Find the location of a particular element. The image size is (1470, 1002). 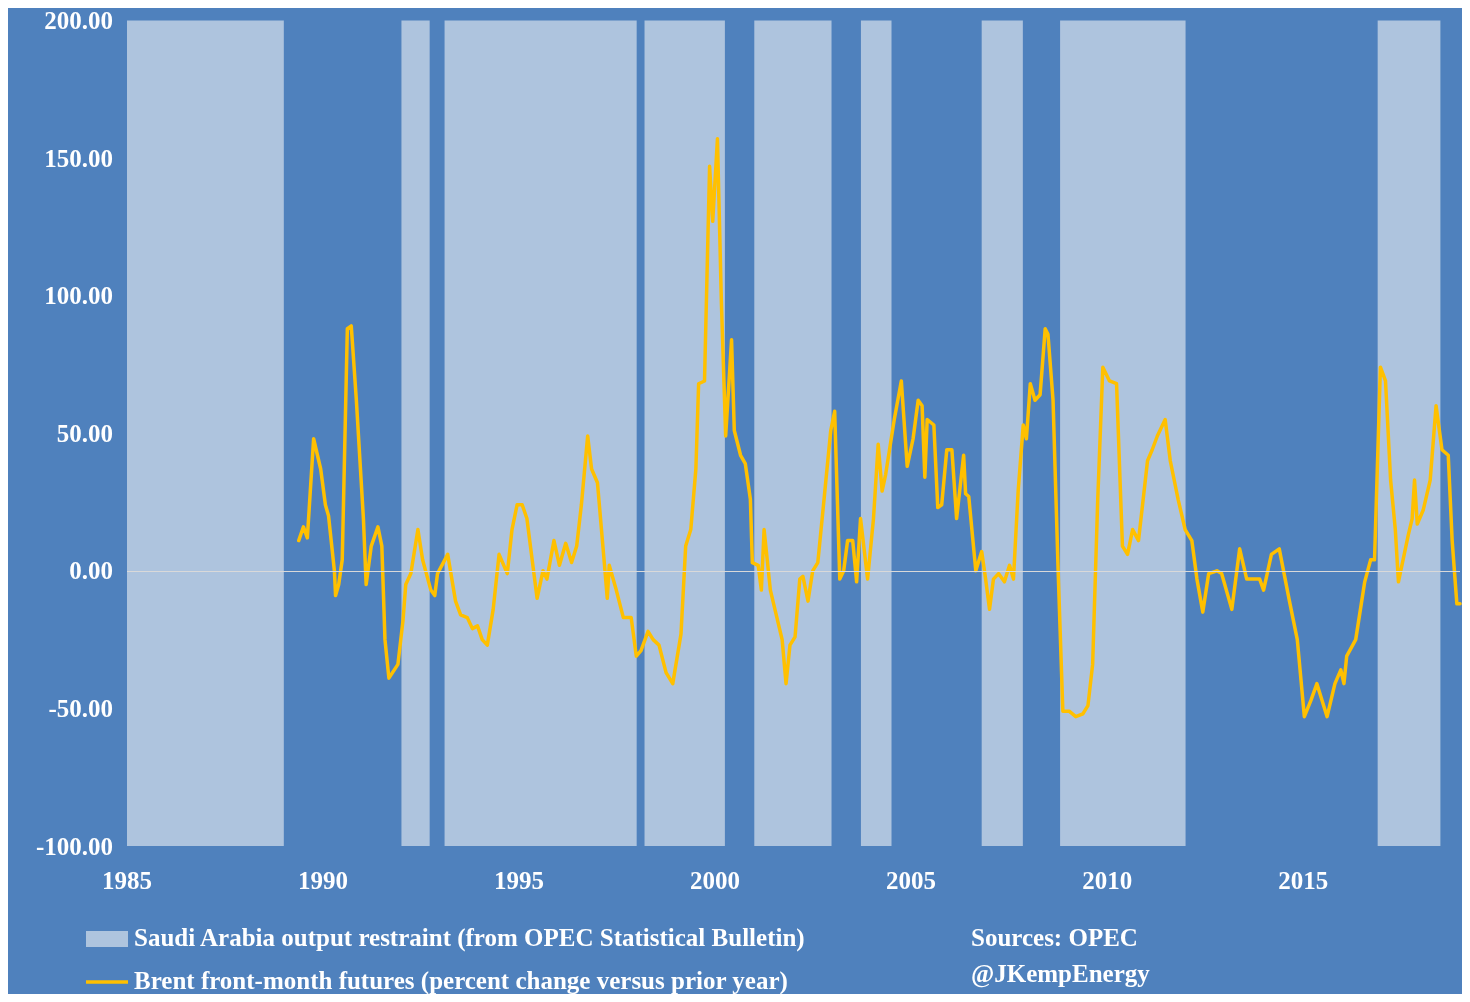

y-tick-label: 0.00 is located at coordinates (91, 571).